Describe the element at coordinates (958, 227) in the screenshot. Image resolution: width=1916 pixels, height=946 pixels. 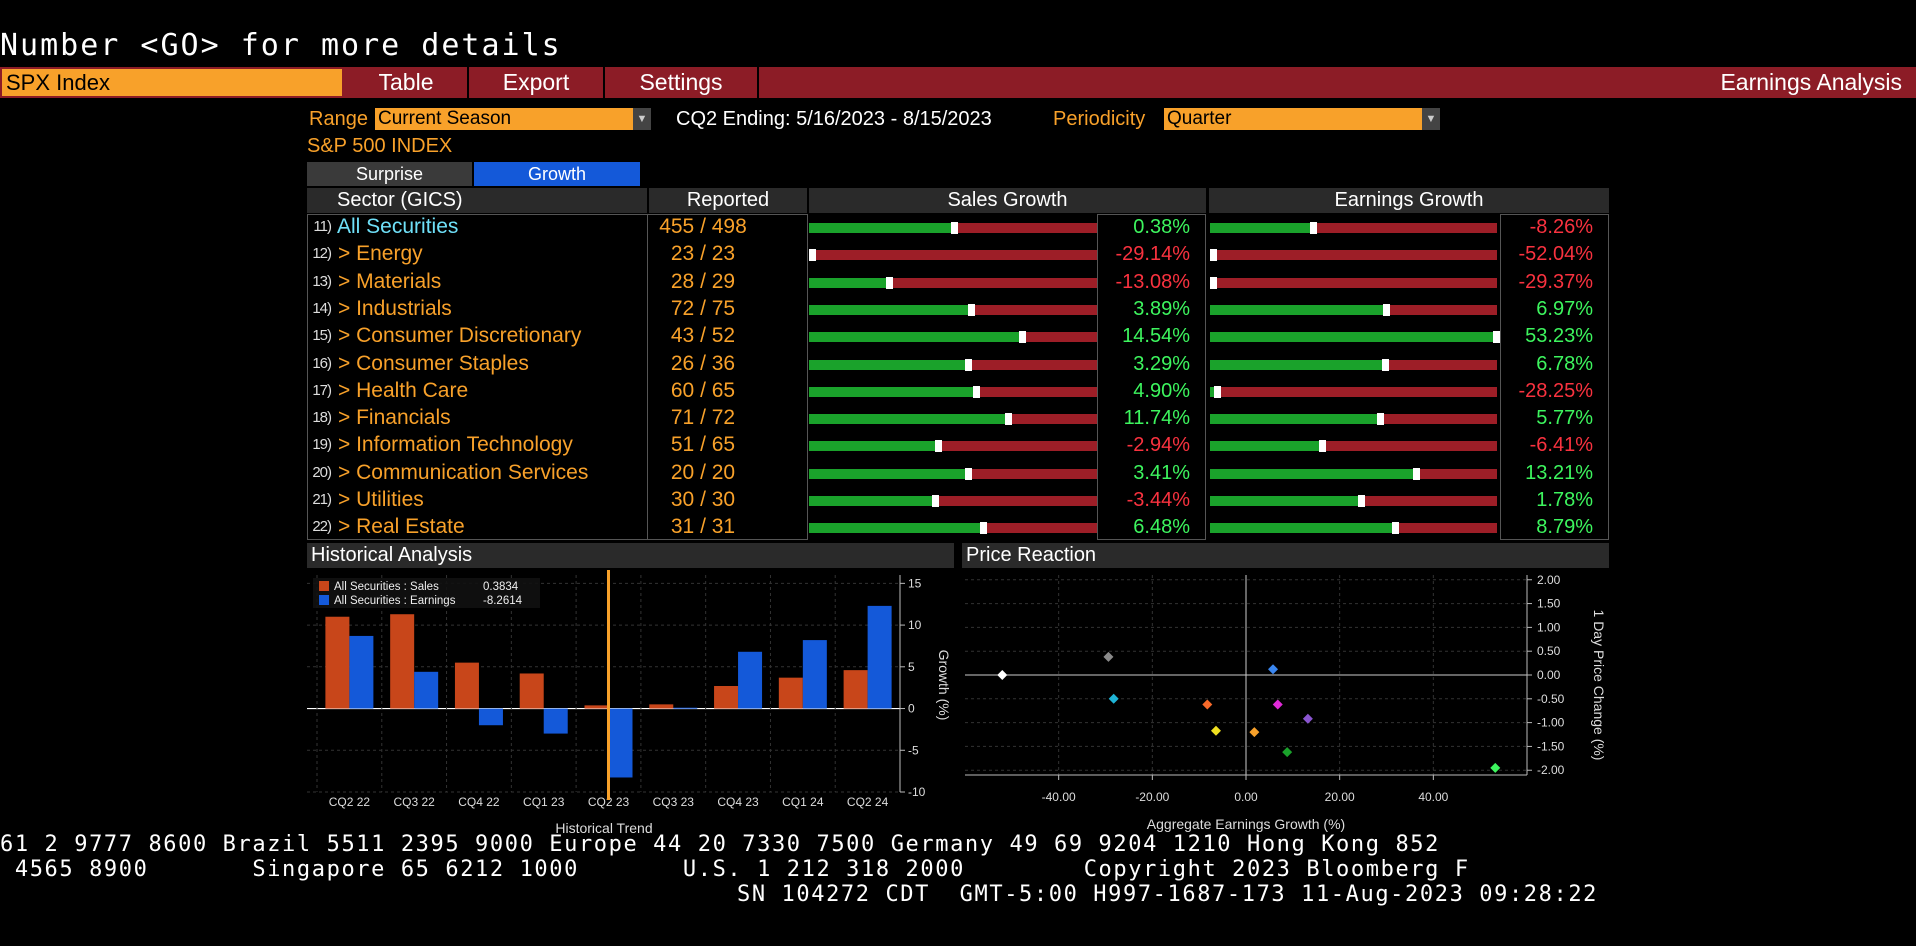
I see `table-row: 11) All Securities 455 / 498 0.38% -8.26%` at that location.